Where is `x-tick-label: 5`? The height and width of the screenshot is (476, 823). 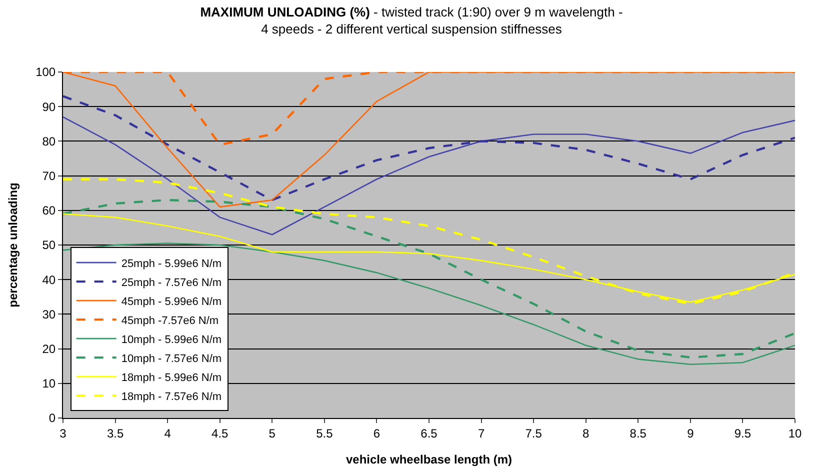 x-tick-label: 5 is located at coordinates (272, 433).